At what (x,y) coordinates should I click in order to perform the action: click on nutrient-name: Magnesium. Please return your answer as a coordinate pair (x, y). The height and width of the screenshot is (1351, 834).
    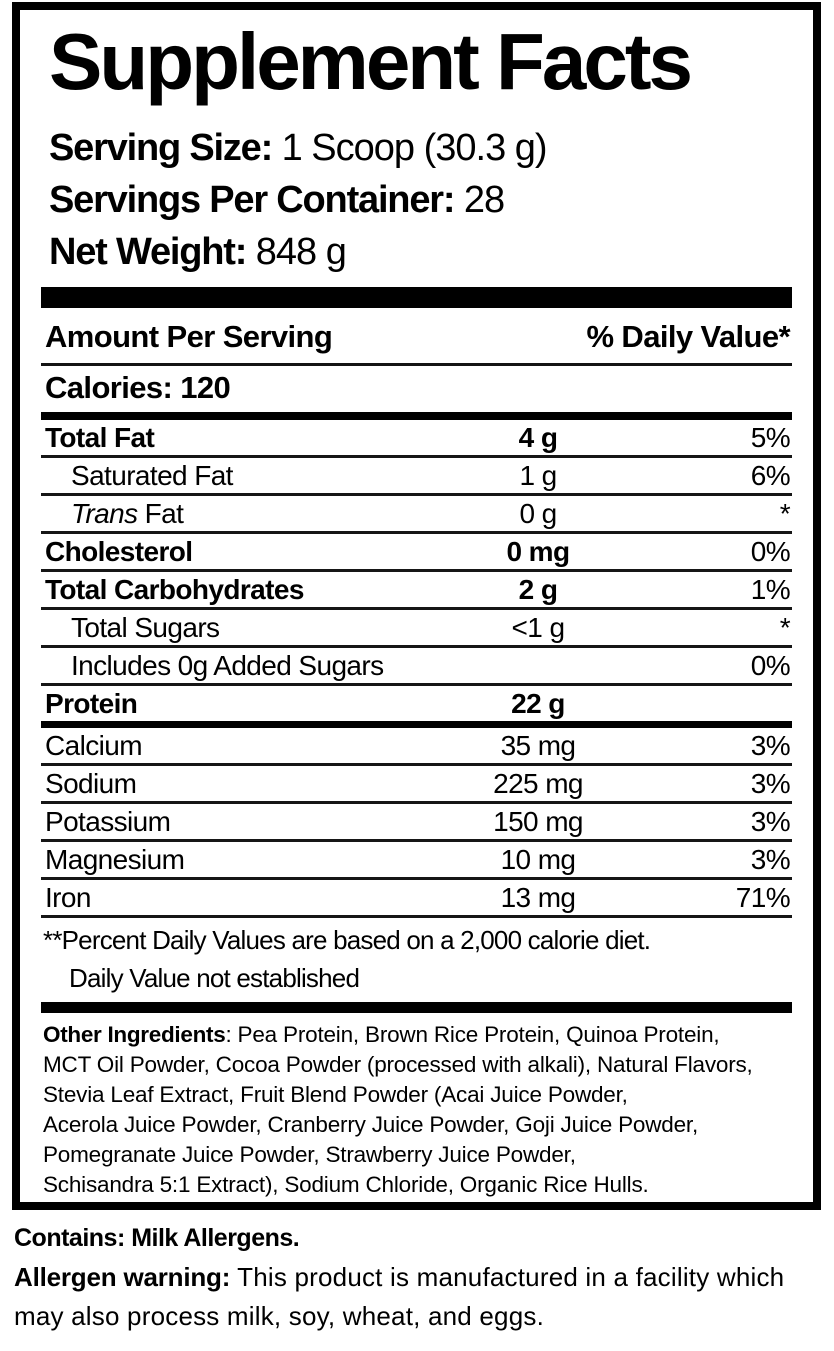
    Looking at the image, I should click on (115, 859).